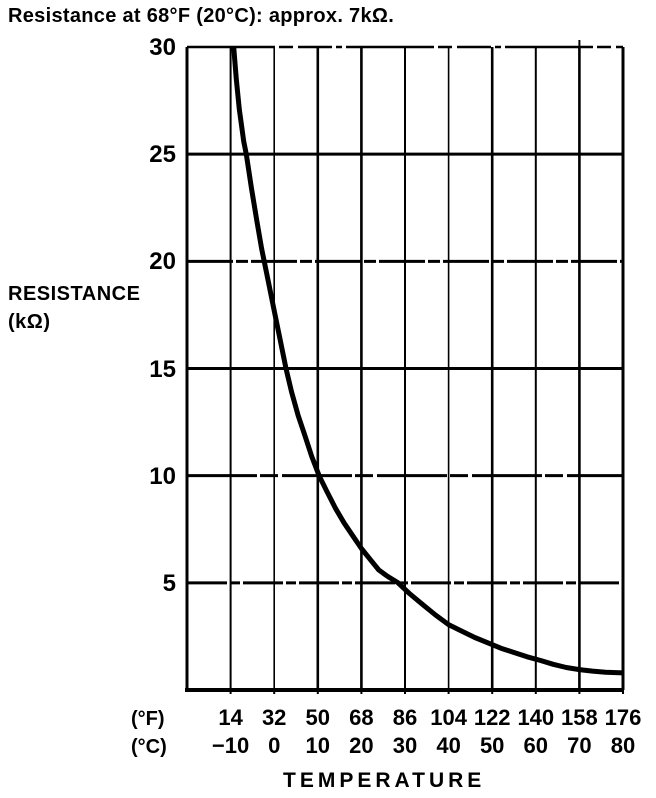 The image size is (656, 798). Describe the element at coordinates (384, 780) in the screenshot. I see `x-axis-title: TEMPERATURE` at that location.